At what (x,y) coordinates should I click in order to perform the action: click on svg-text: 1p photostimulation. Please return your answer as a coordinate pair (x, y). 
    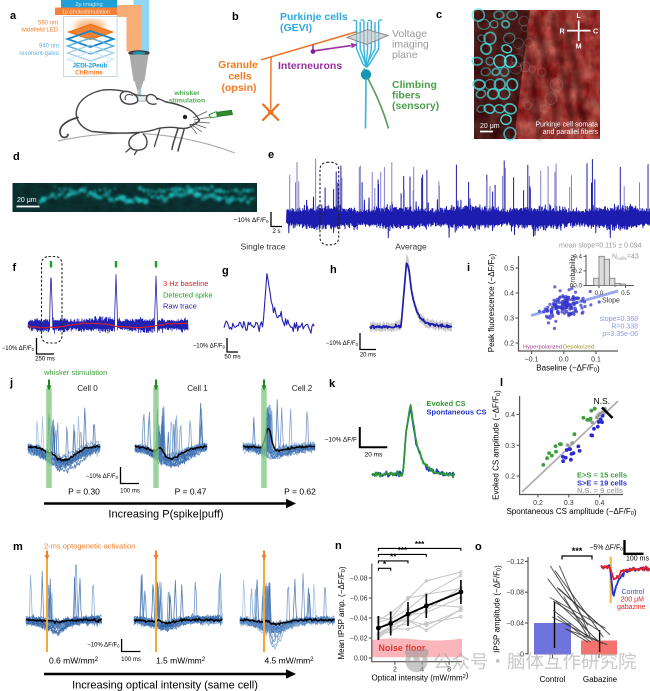
    Looking at the image, I should click on (86, 13).